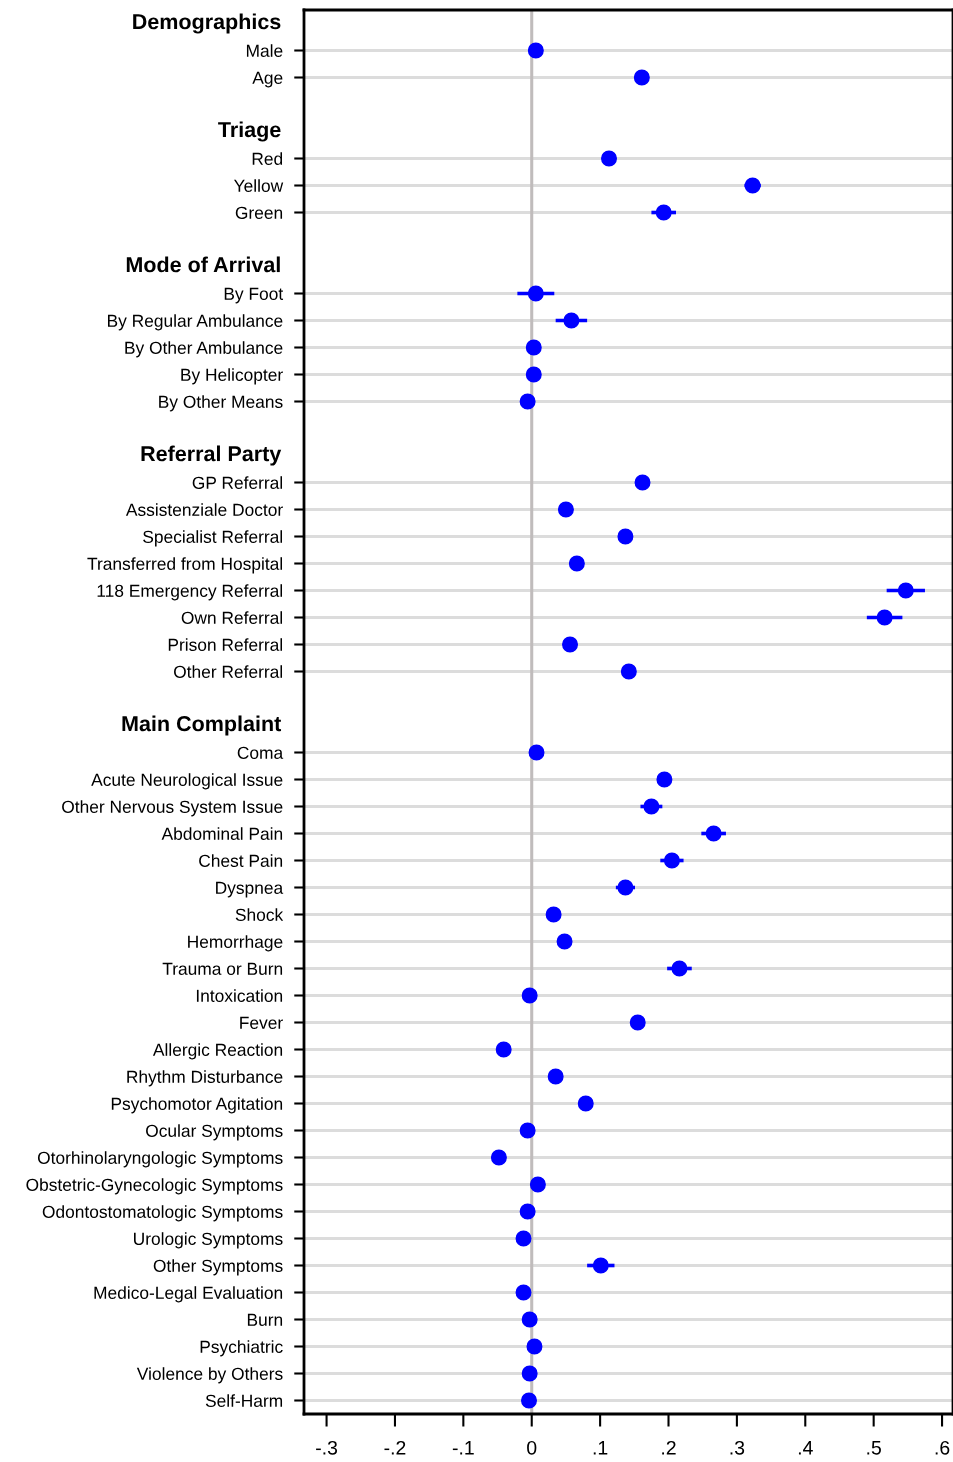 This screenshot has width=953, height=1462. What do you see at coordinates (237, 482) in the screenshot?
I see `y-tick-label: GP Referral` at bounding box center [237, 482].